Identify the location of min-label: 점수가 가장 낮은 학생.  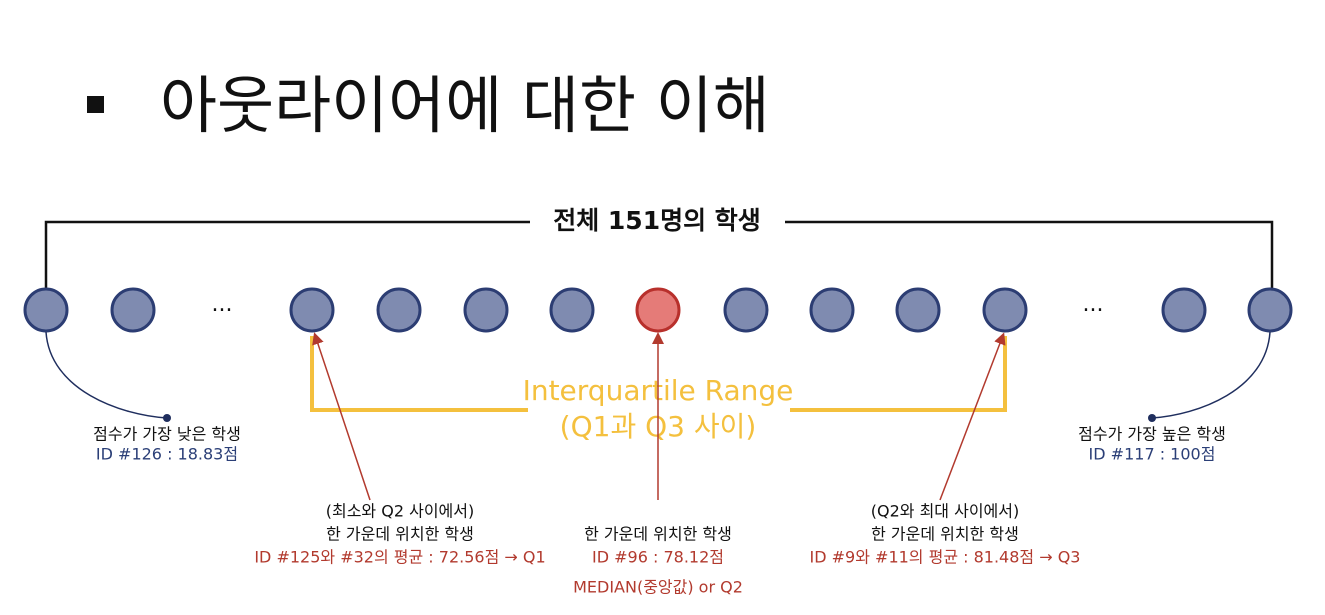
(167, 434).